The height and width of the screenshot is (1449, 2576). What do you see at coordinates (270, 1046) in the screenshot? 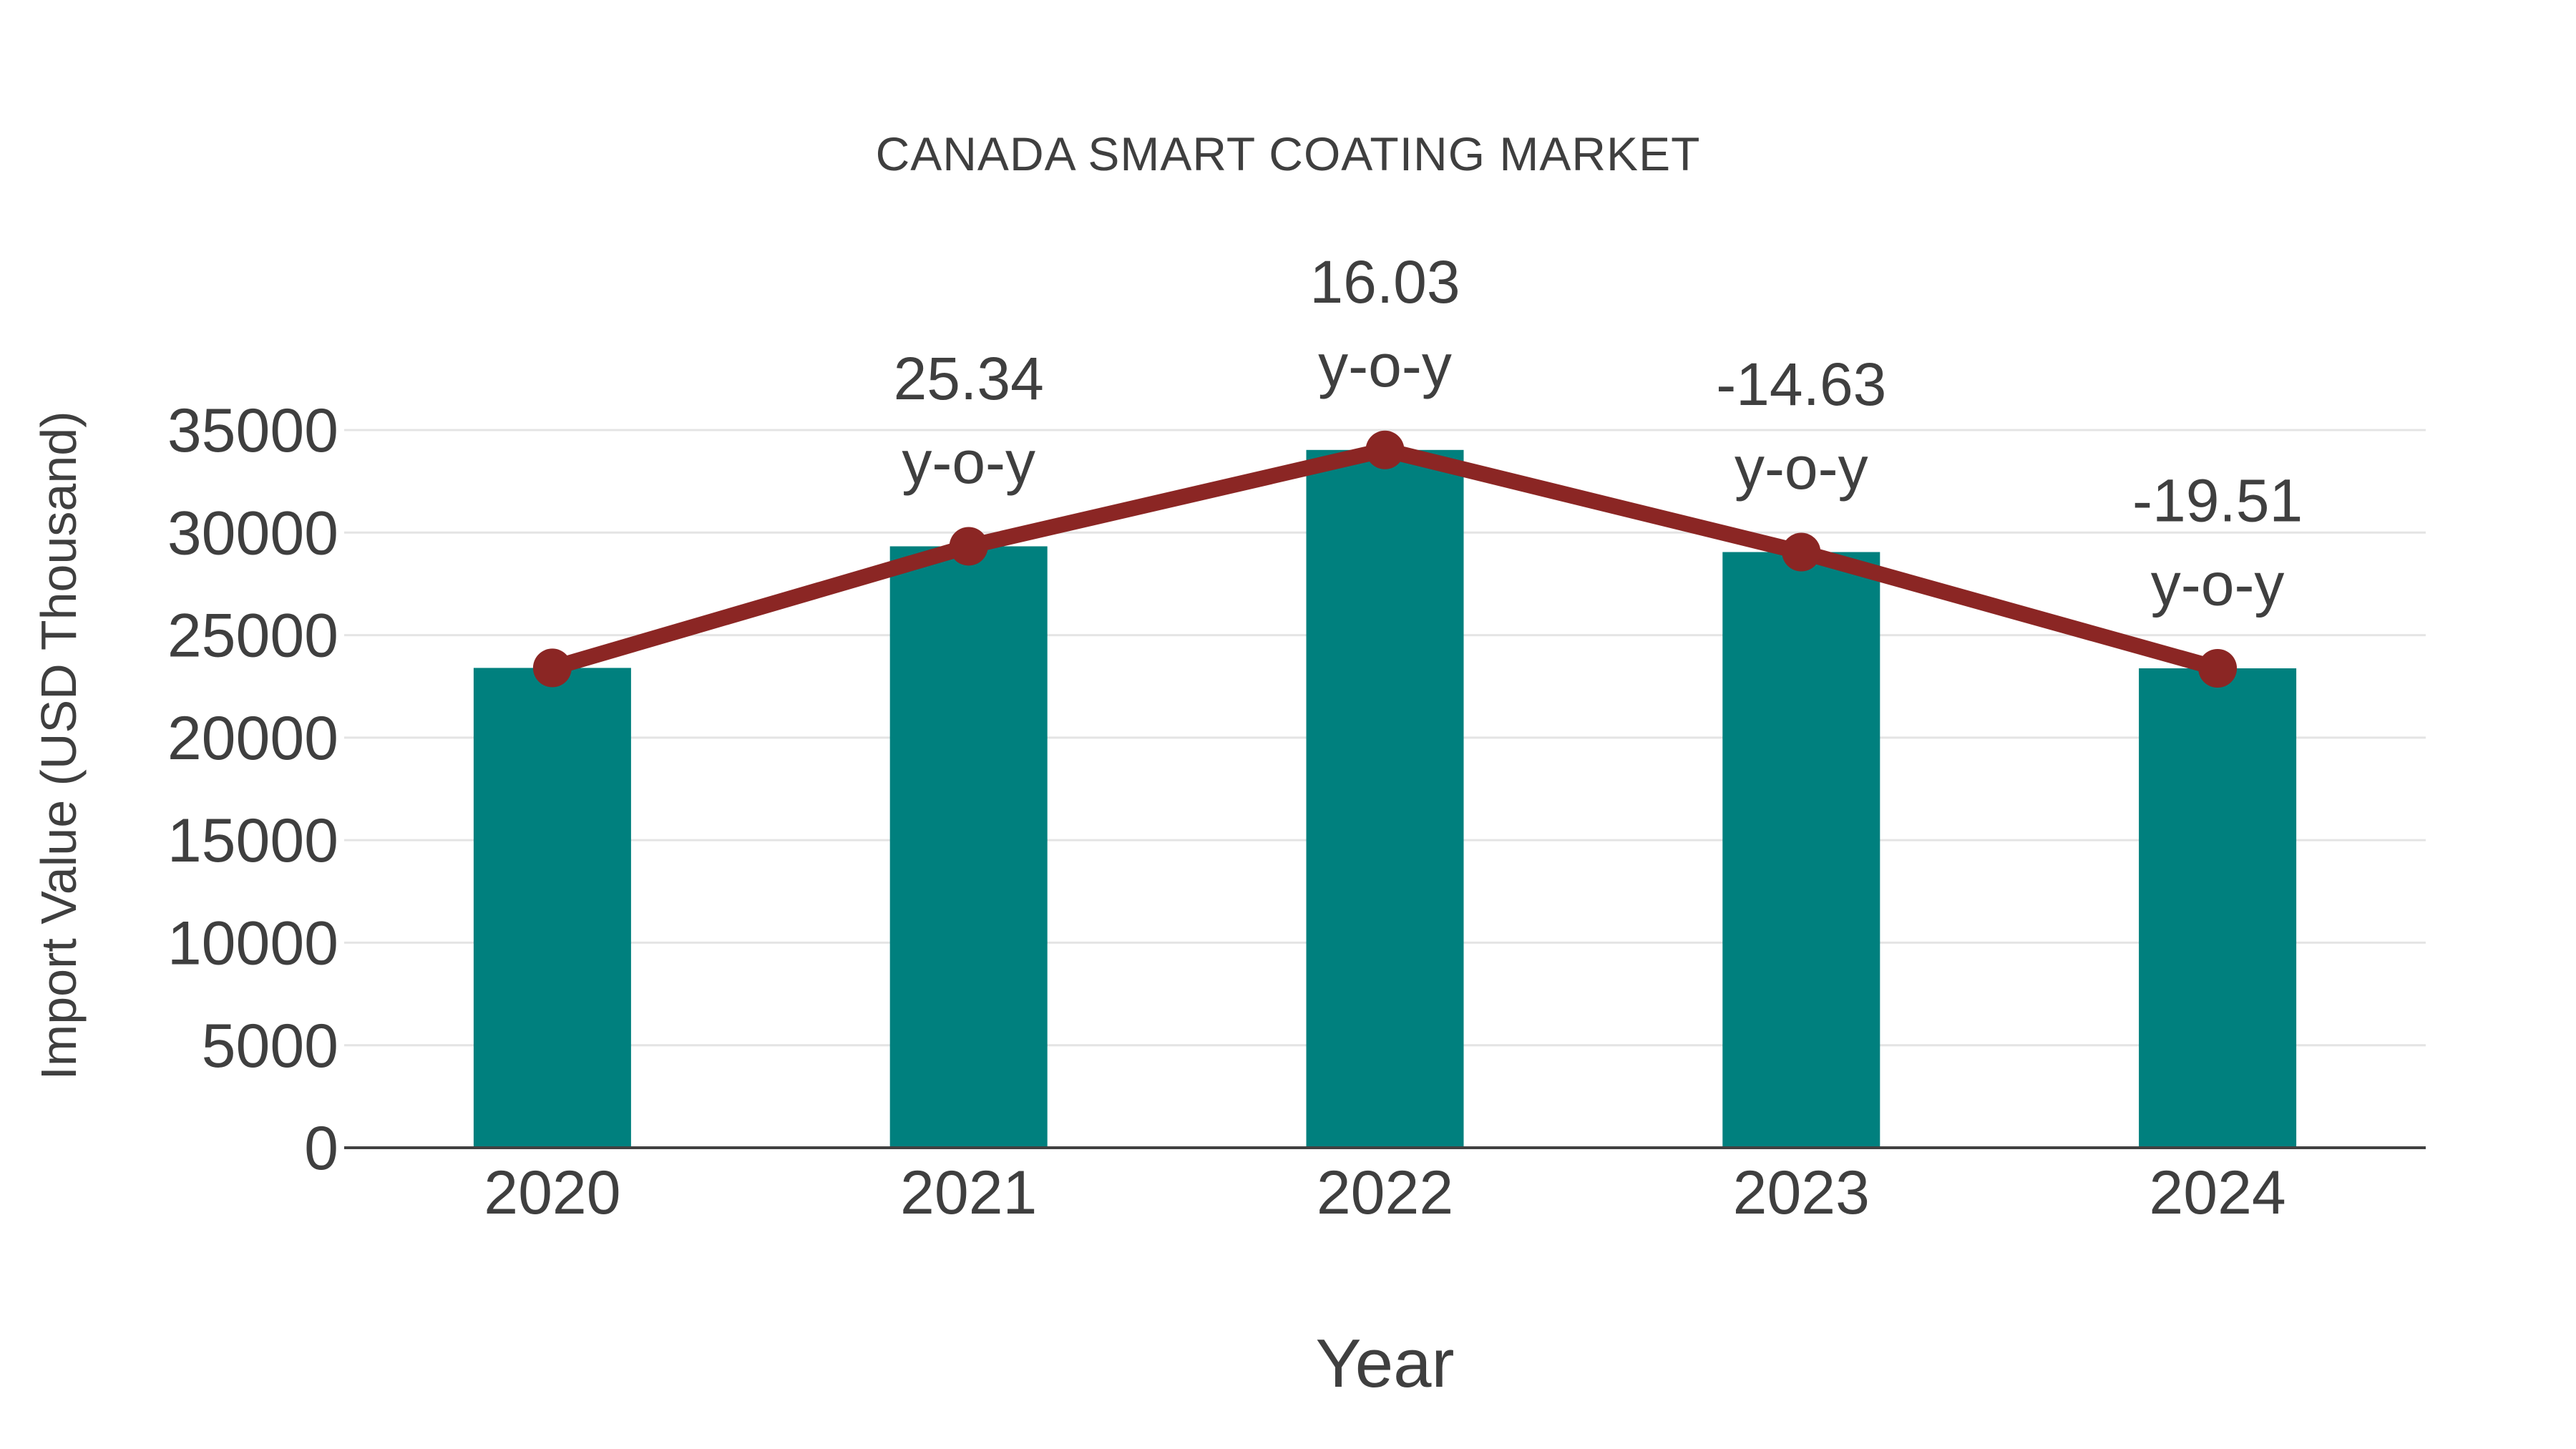
I see `y-tick-label-5000: 5000` at bounding box center [270, 1046].